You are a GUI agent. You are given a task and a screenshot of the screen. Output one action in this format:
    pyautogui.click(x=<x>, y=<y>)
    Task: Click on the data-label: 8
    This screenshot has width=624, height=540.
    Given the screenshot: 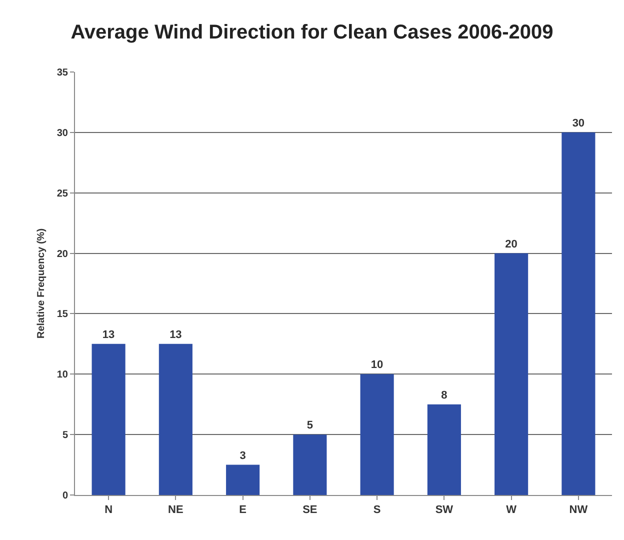 What is the action you would take?
    pyautogui.click(x=444, y=395)
    